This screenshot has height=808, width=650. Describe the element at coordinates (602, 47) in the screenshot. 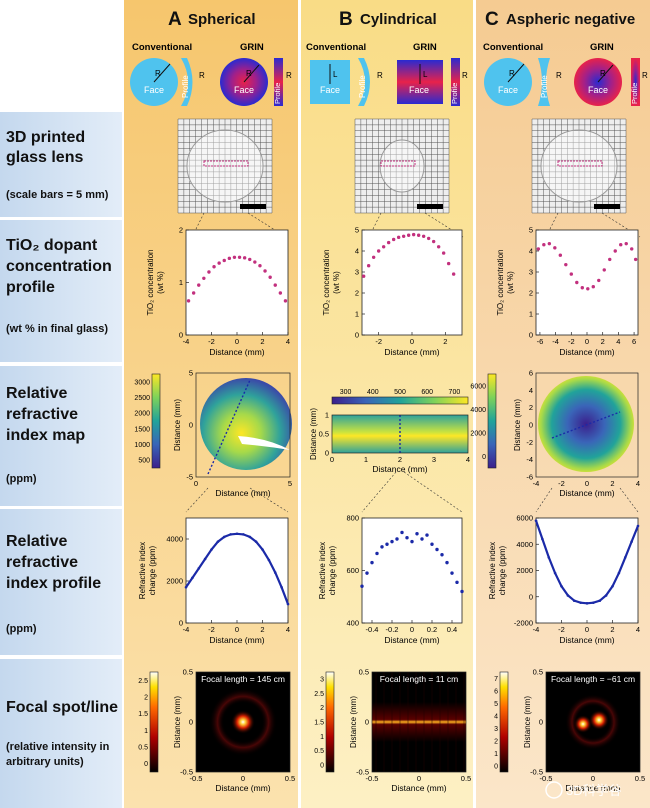

I see `grin-label-c: GRIN` at that location.